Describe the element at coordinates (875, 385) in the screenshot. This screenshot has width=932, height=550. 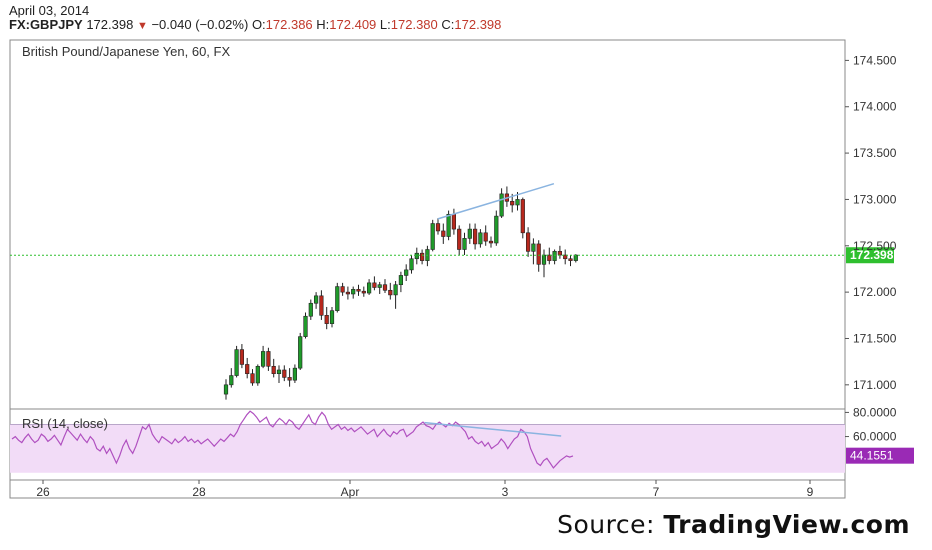
I see `price-tick-label: 171.000` at that location.